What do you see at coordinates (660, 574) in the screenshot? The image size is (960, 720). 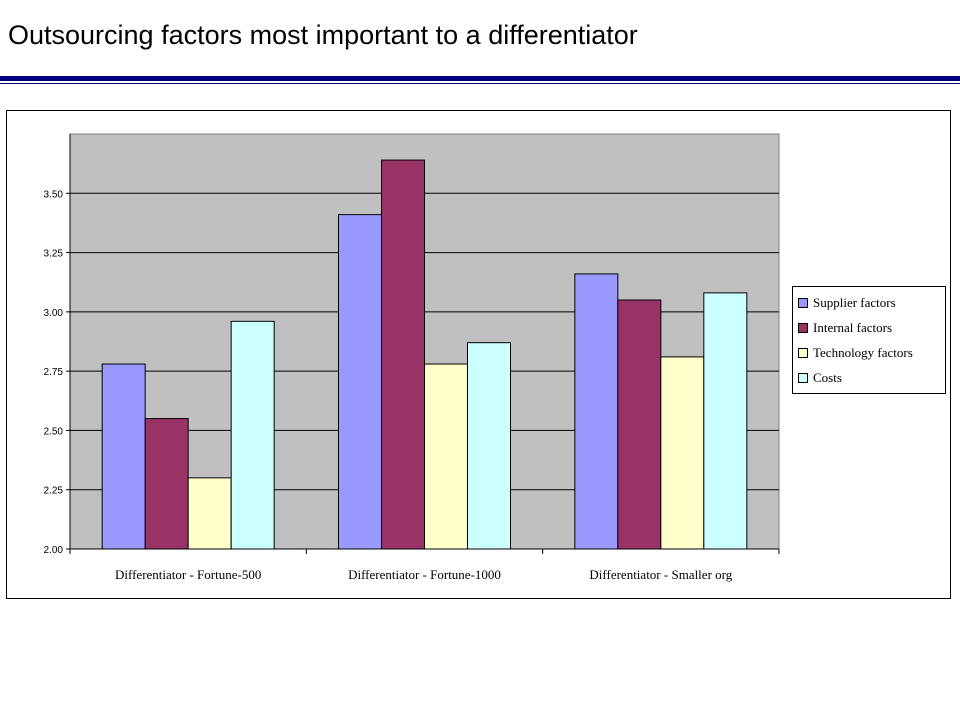 I see `x-tick-label: Differentiator - Smaller org` at bounding box center [660, 574].